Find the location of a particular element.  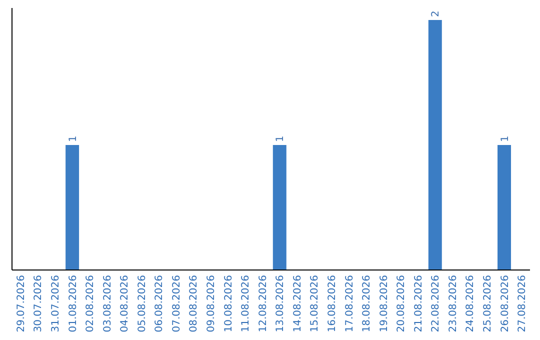

x-tick-label: 13.08.2026 is located at coordinates (280, 303).